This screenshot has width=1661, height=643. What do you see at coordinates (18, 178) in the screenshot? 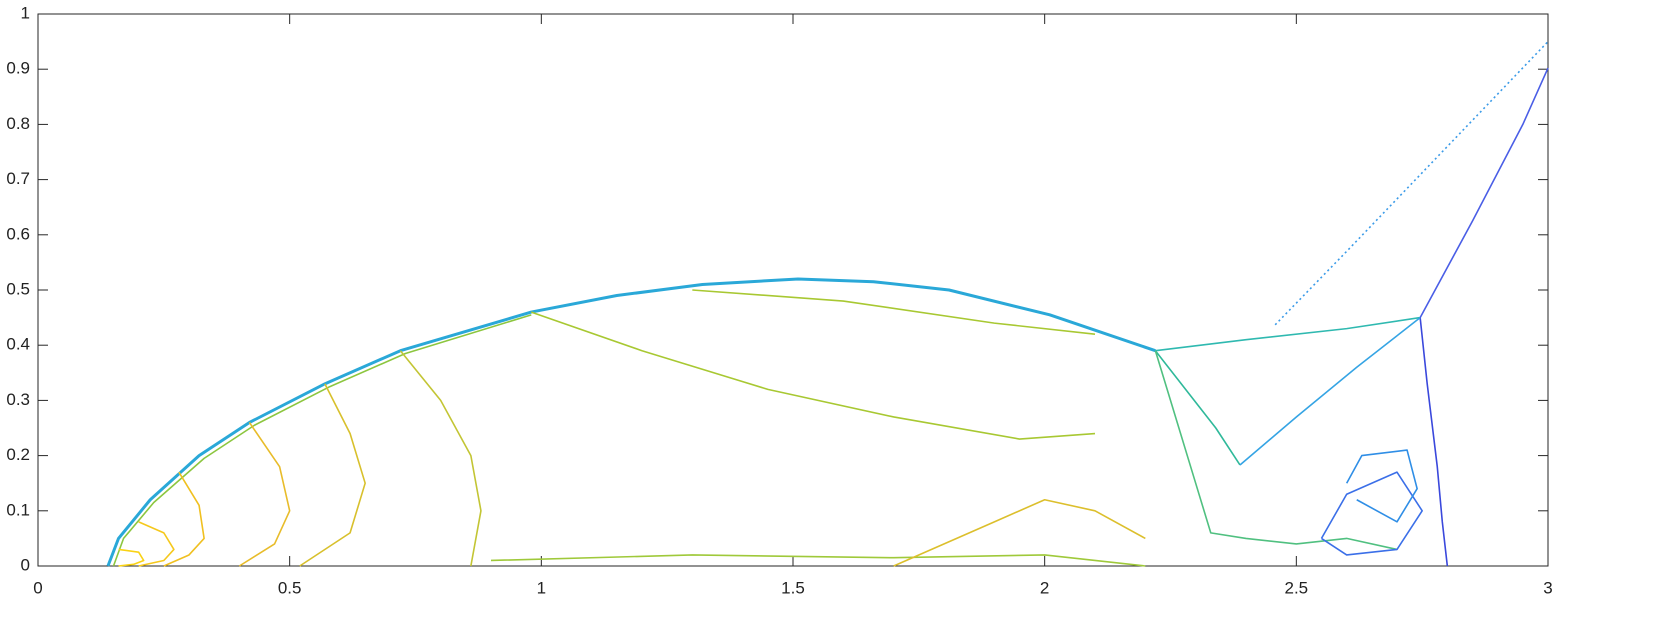
I see `y-tick-label: 0.7` at bounding box center [18, 178].